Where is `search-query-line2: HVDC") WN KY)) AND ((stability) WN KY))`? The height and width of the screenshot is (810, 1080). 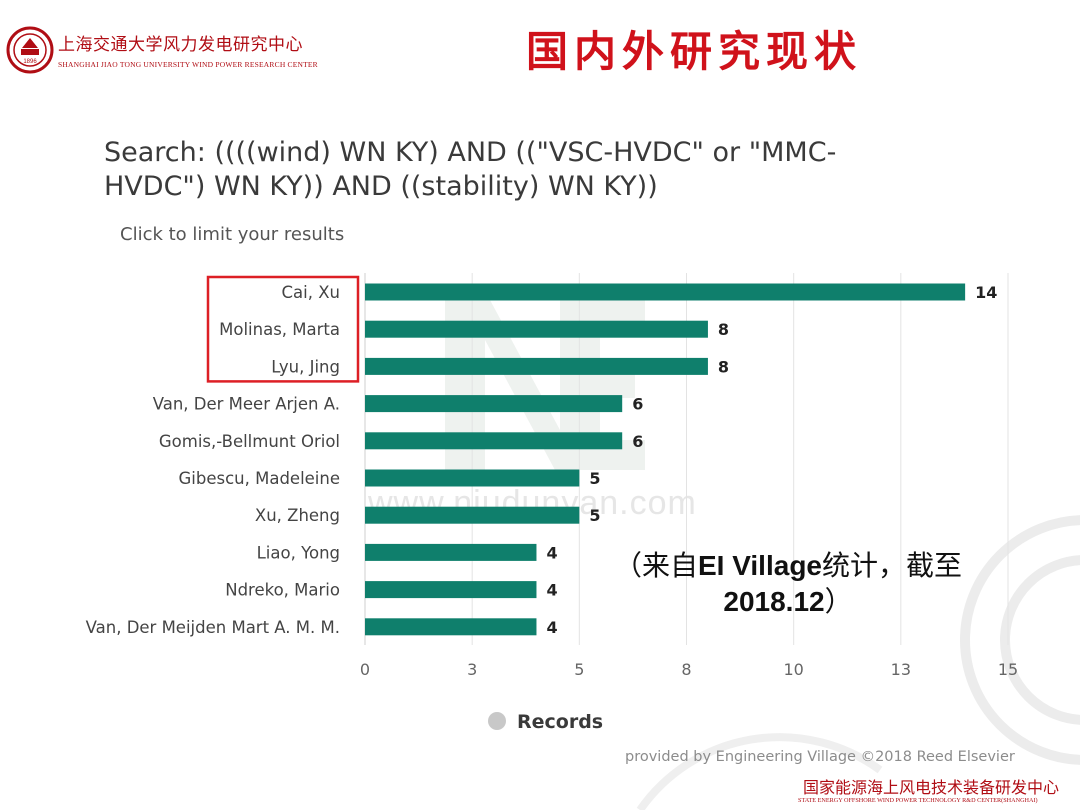
search-query-line2: HVDC") WN KY)) AND ((stability) WN KY)) is located at coordinates (381, 186).